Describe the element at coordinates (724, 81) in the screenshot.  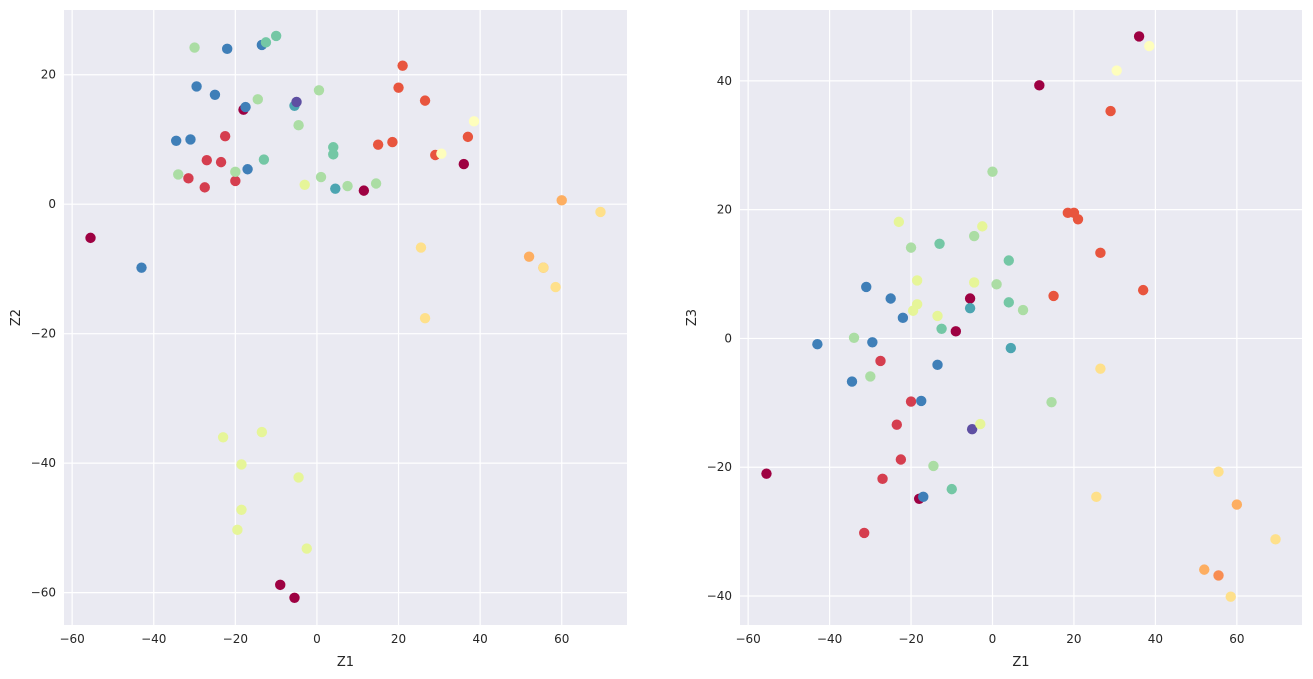
I see `y-tick-label: 40` at that location.